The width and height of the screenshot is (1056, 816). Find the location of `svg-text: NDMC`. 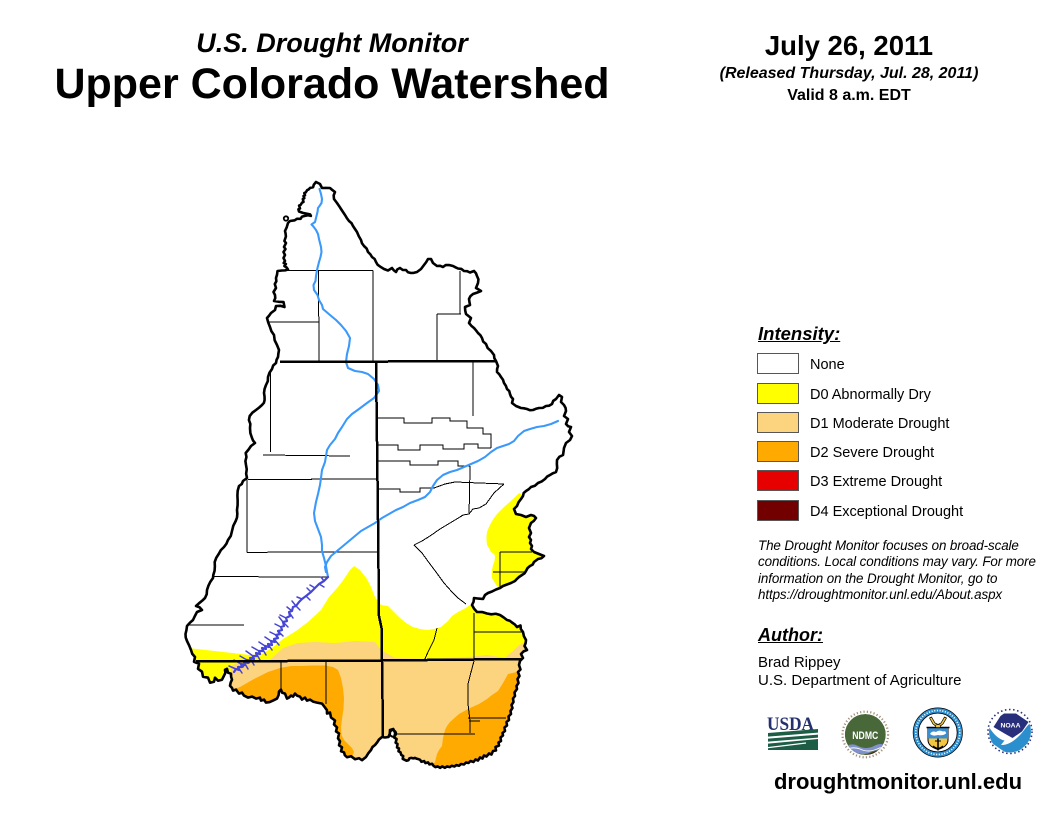

svg-text: NDMC is located at coordinates (865, 736).